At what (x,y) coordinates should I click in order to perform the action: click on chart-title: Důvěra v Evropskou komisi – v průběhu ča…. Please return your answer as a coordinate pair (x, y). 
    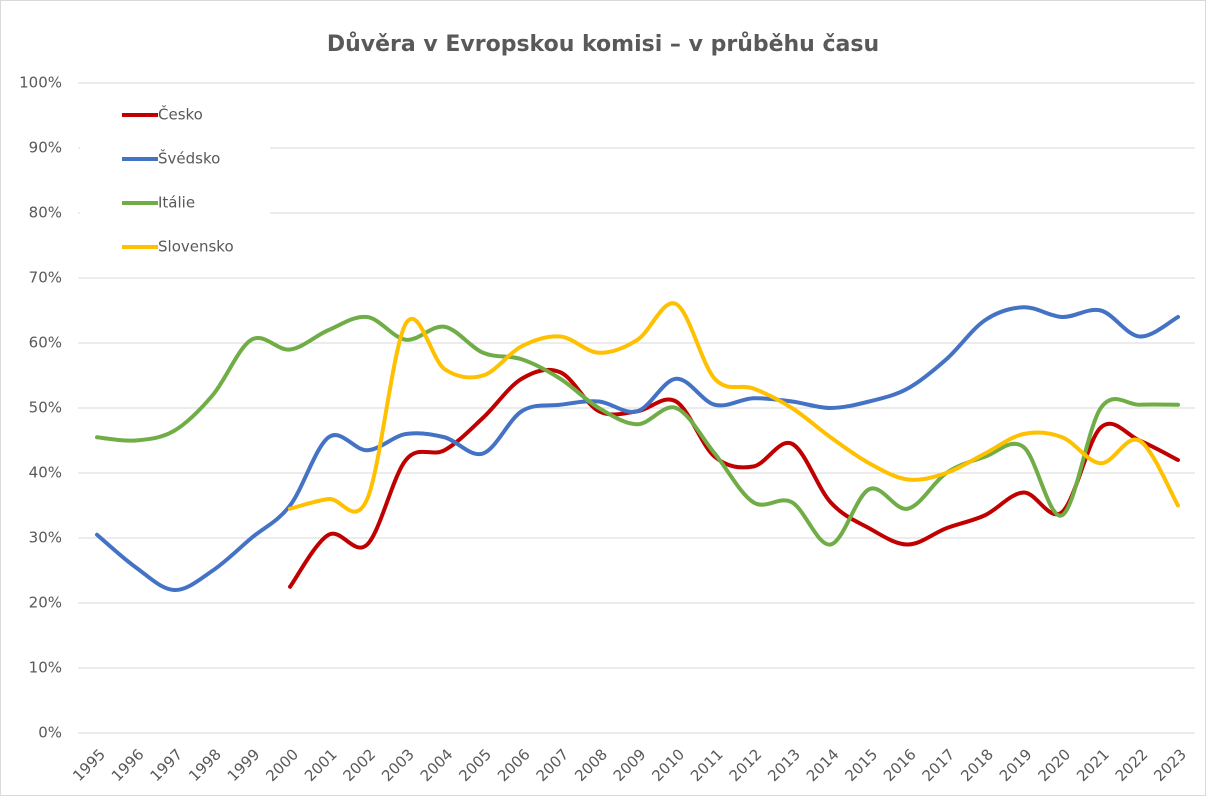
    Looking at the image, I should click on (603, 44).